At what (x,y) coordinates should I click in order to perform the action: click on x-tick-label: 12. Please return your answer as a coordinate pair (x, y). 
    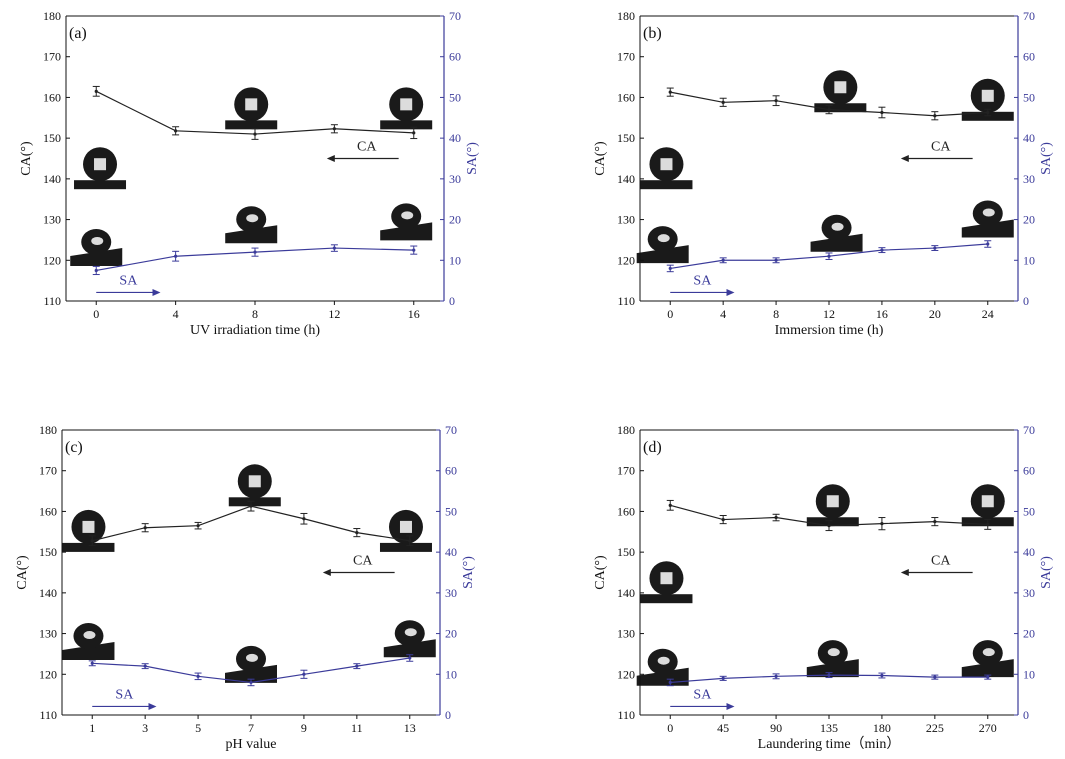
    Looking at the image, I should click on (334, 314).